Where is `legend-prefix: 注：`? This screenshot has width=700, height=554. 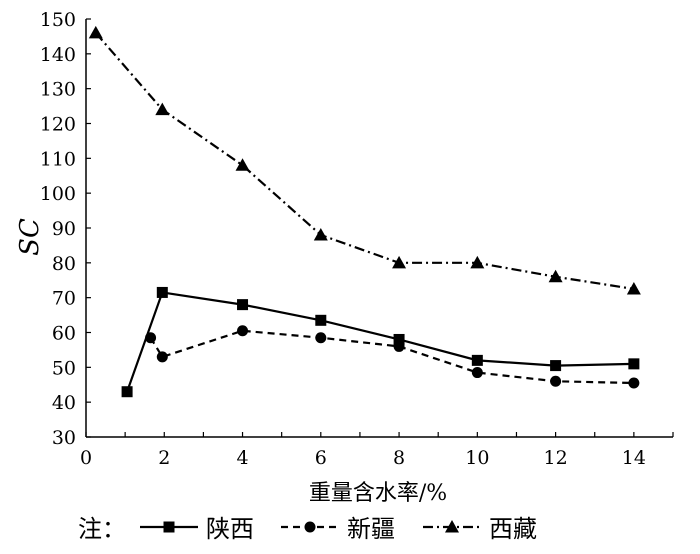 legend-prefix: 注： is located at coordinates (102, 529).